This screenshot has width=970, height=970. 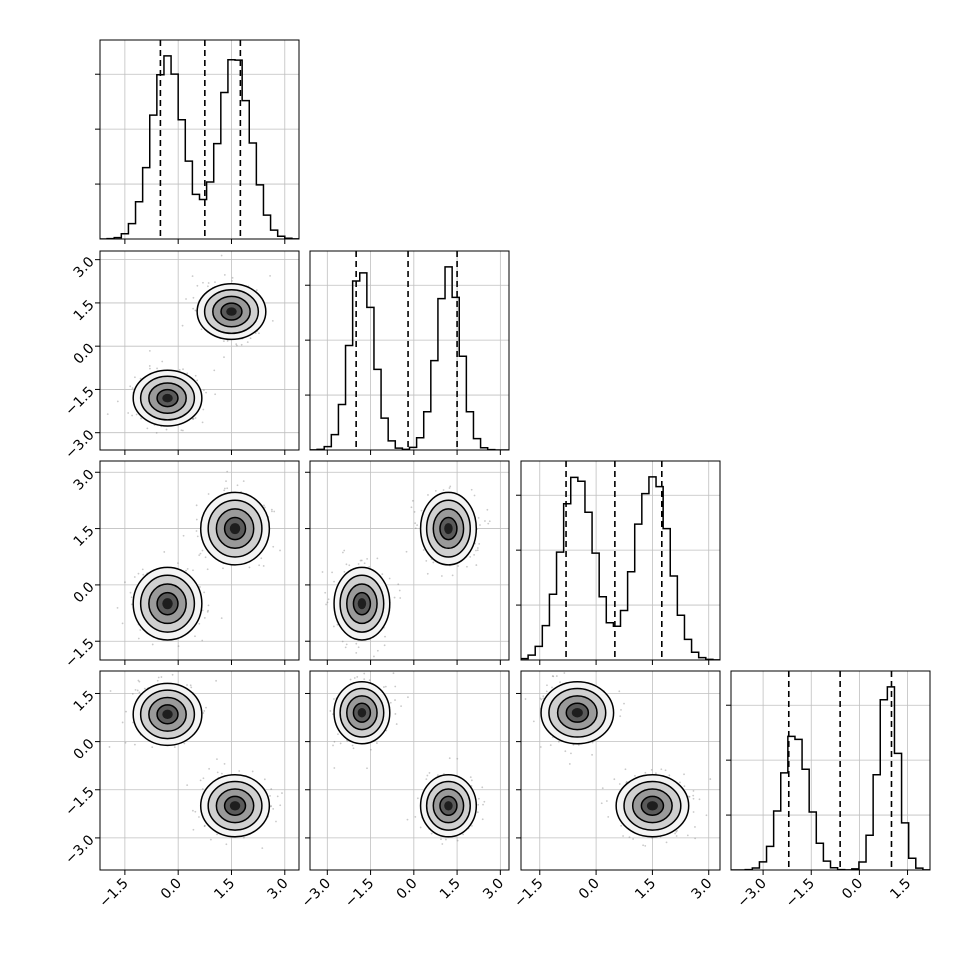 I want to click on y-tick-label: 3.0, so click(x=84, y=480).